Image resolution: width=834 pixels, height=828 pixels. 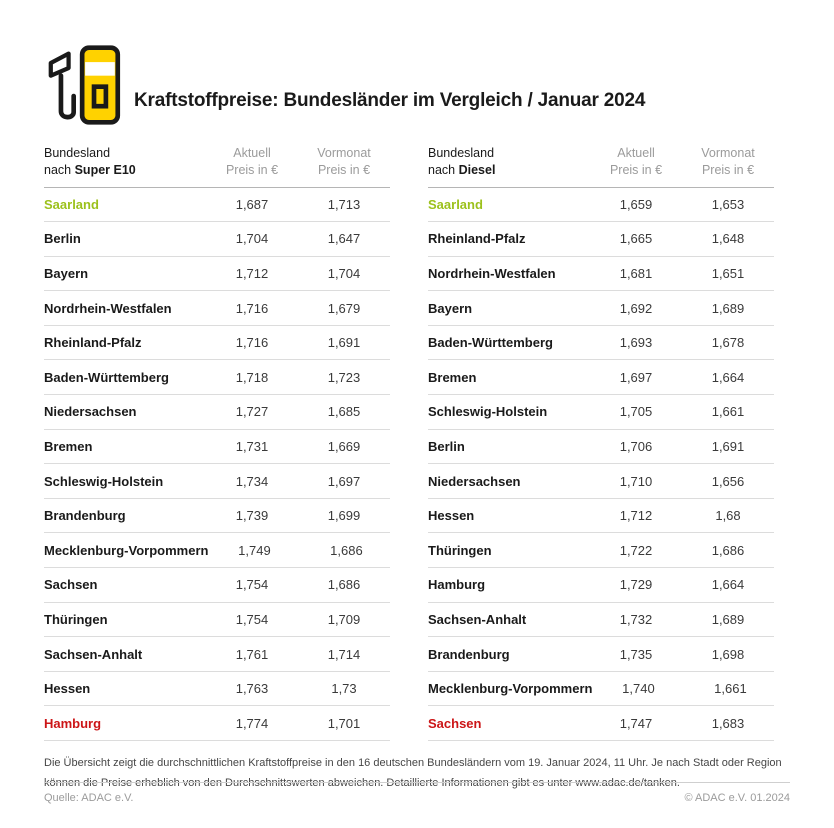 What do you see at coordinates (217, 239) in the screenshot?
I see `table-row: Berlin 1,704 1,647` at bounding box center [217, 239].